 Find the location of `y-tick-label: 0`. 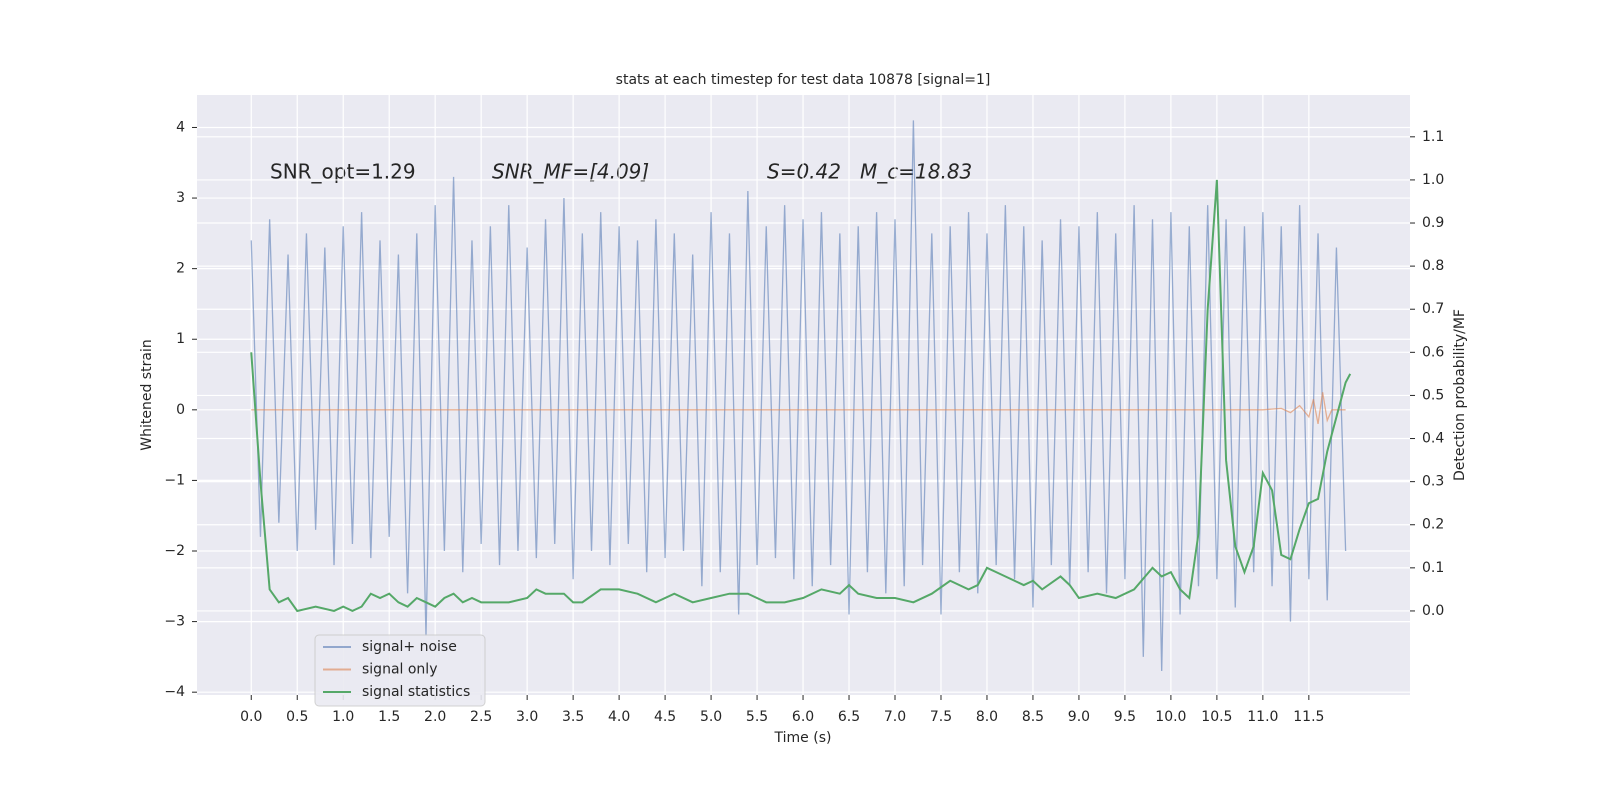

y-tick-label: 0 is located at coordinates (180, 410).